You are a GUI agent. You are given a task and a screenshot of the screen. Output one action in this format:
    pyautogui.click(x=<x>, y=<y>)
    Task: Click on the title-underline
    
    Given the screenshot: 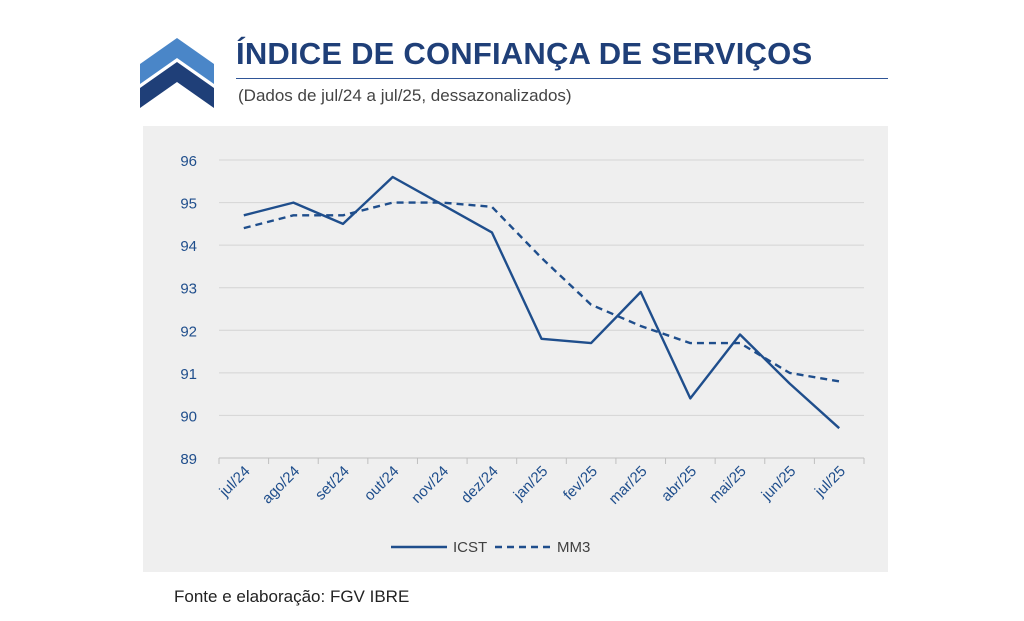 What is the action you would take?
    pyautogui.click(x=562, y=78)
    